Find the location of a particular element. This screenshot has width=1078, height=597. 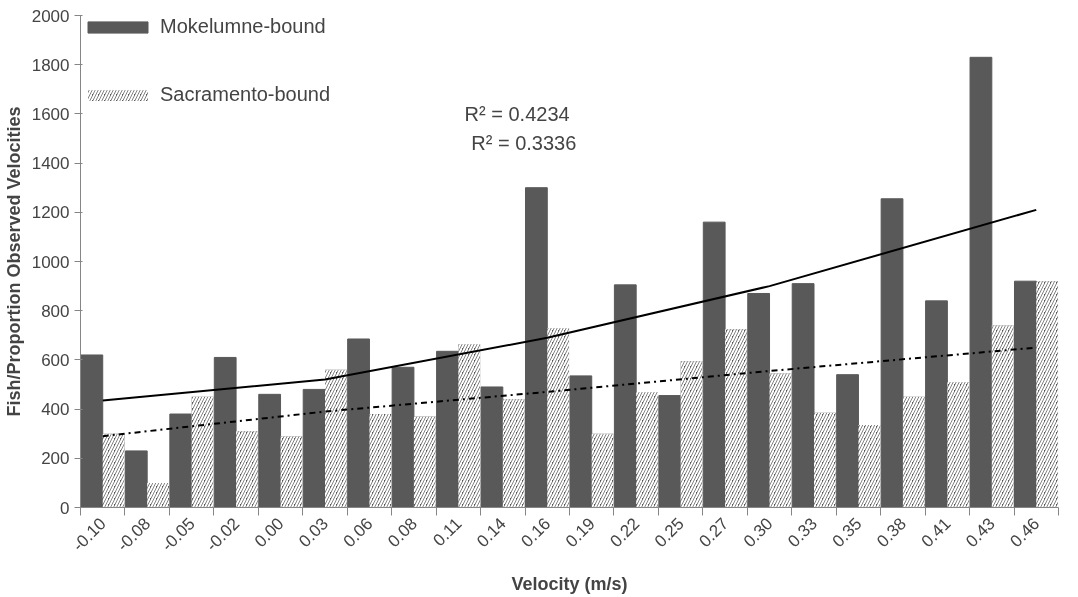

y-tick-label: 400 is located at coordinates (55, 410).